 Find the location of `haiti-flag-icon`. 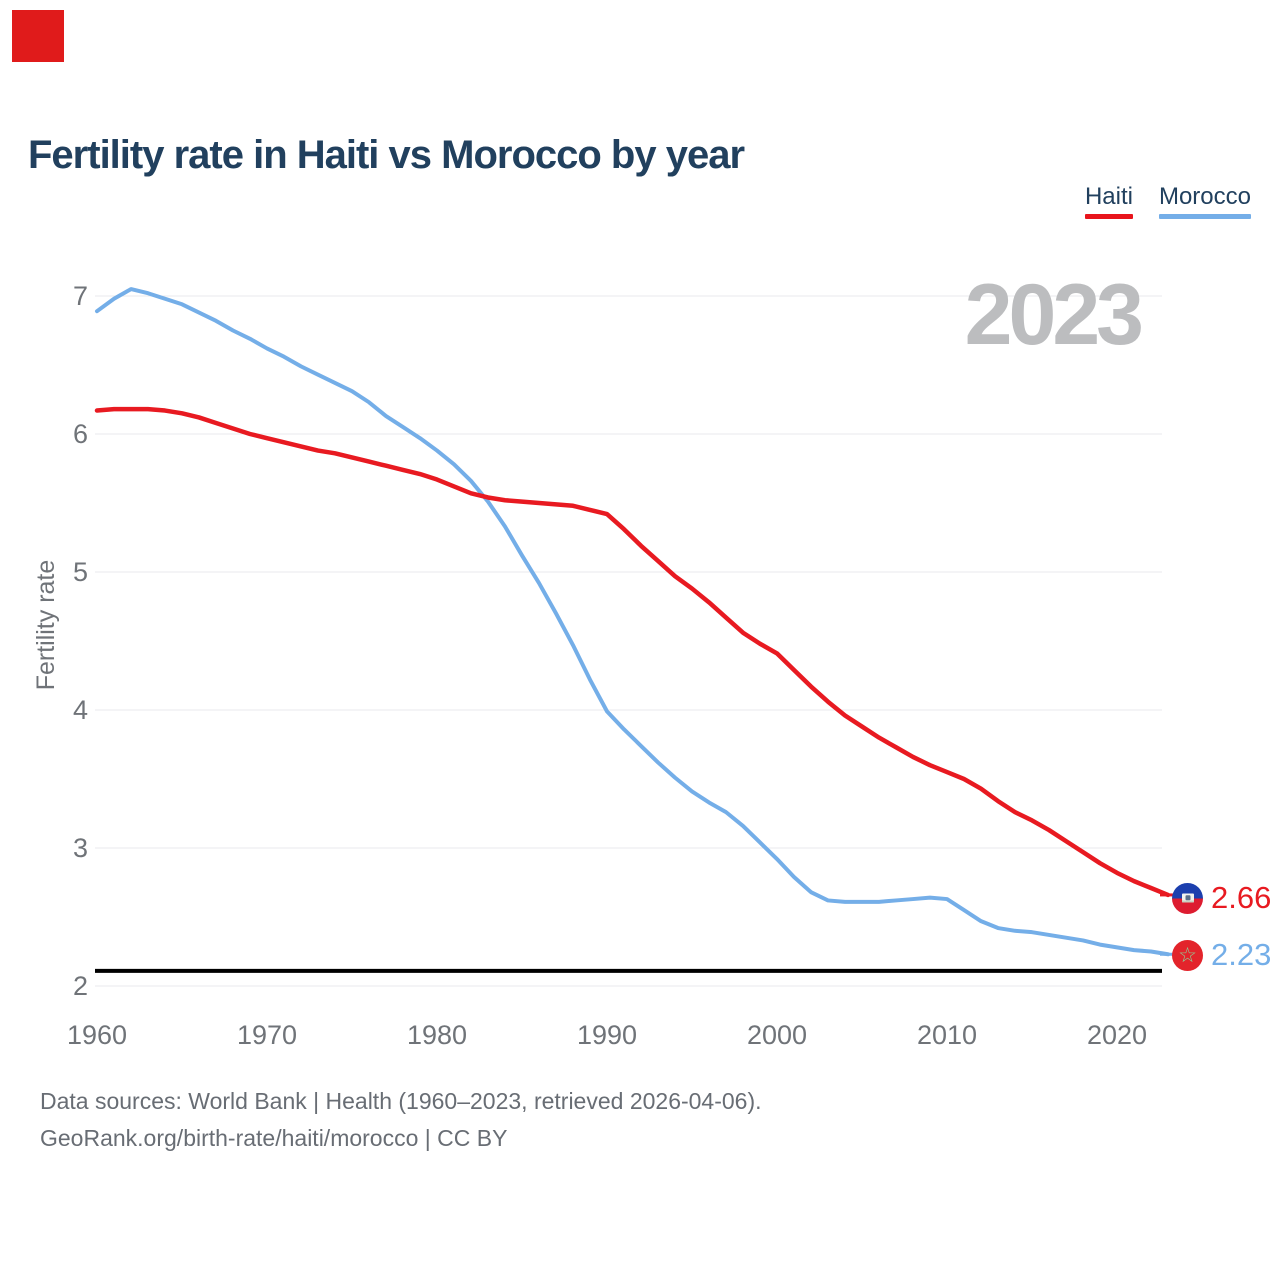

haiti-flag-icon is located at coordinates (1187, 898).